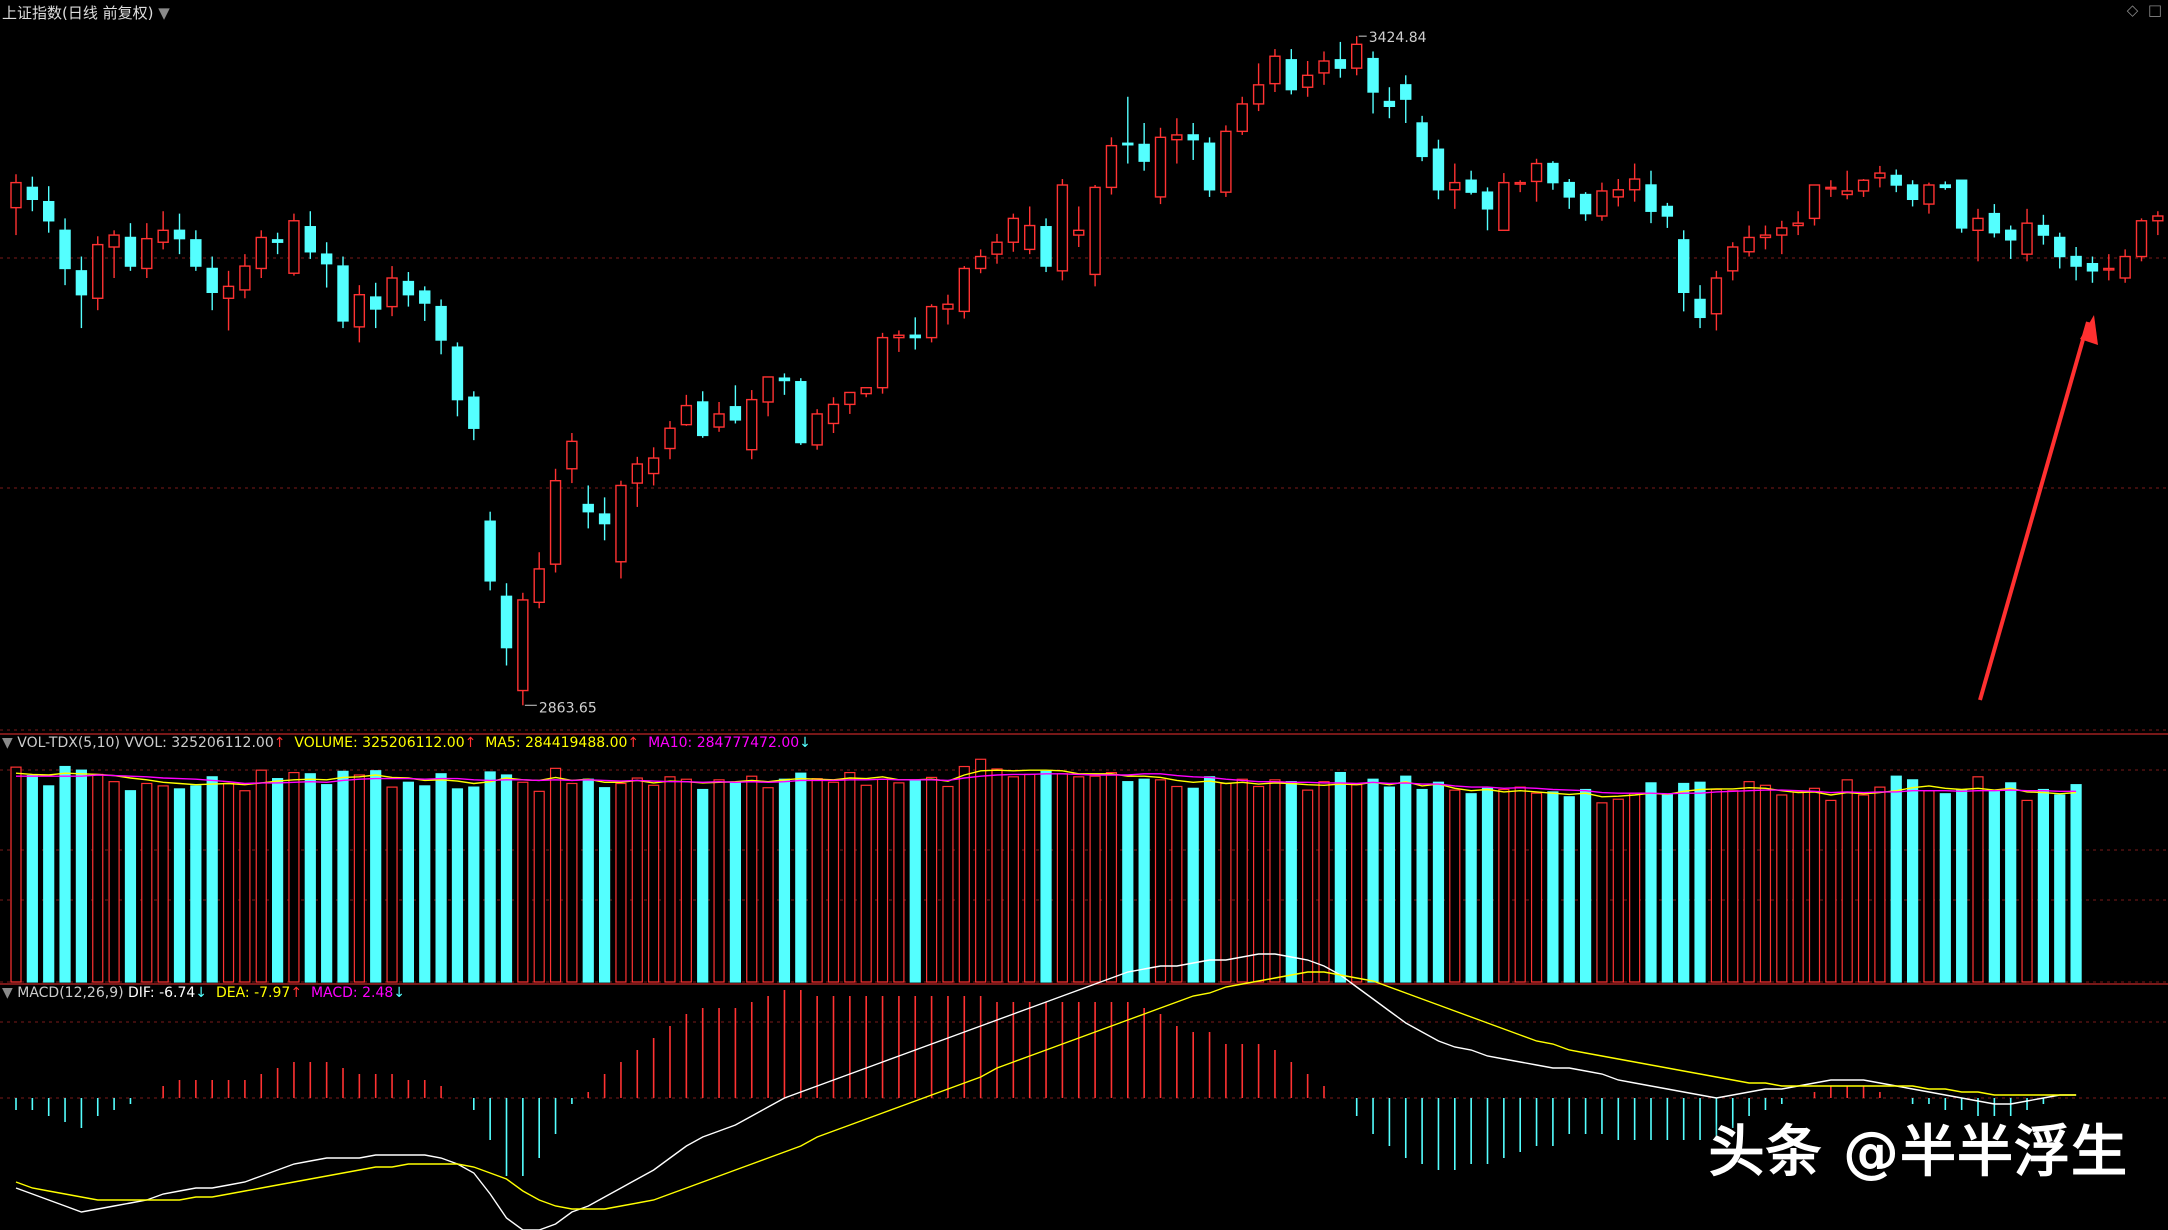 This screenshot has height=1230, width=2168. What do you see at coordinates (2144, 10) in the screenshot?
I see `window-controls: ◇ □` at bounding box center [2144, 10].